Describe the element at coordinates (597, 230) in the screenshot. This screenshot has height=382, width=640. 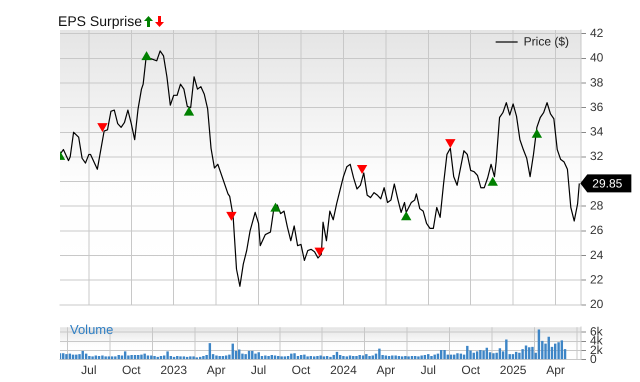
I see `y-tick-label: 26` at that location.